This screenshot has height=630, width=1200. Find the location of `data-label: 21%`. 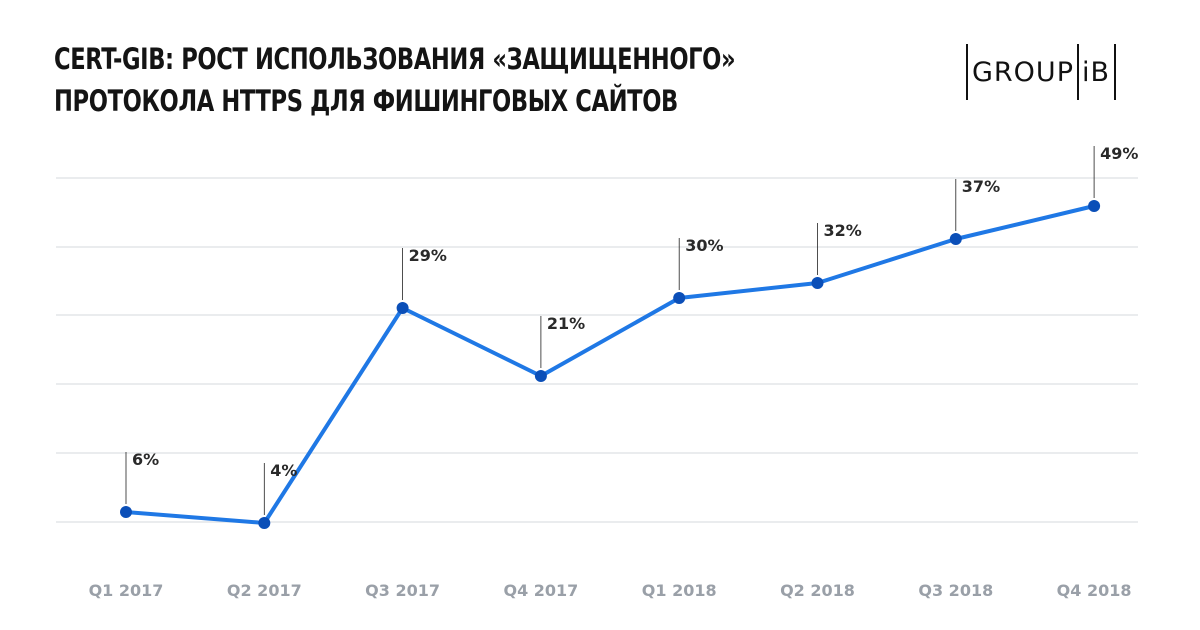

data-label: 21% is located at coordinates (566, 323).